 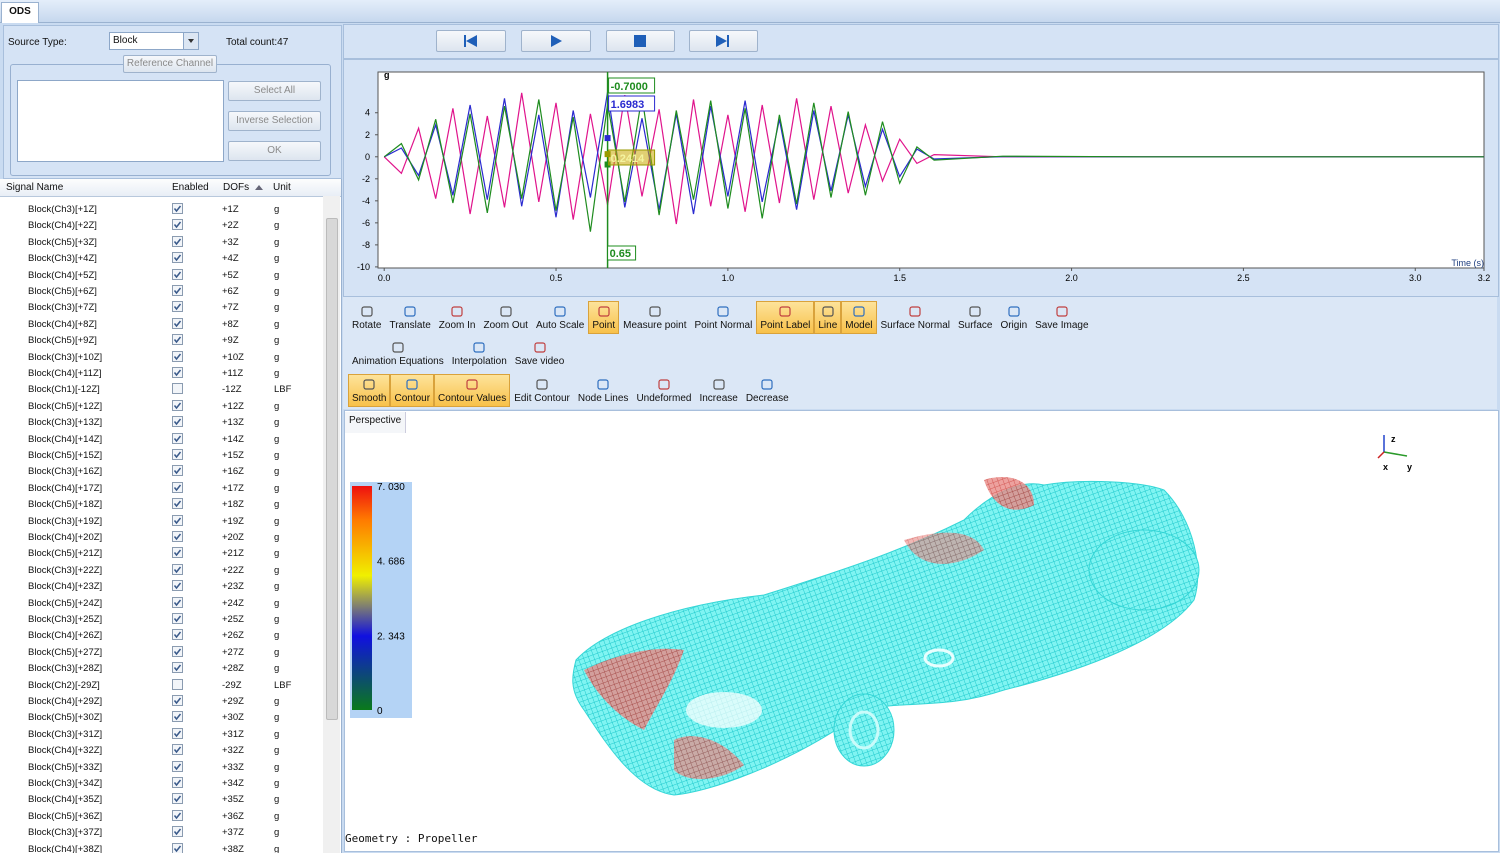 I want to click on toolbar-button: Node Lines, so click(x=603, y=390).